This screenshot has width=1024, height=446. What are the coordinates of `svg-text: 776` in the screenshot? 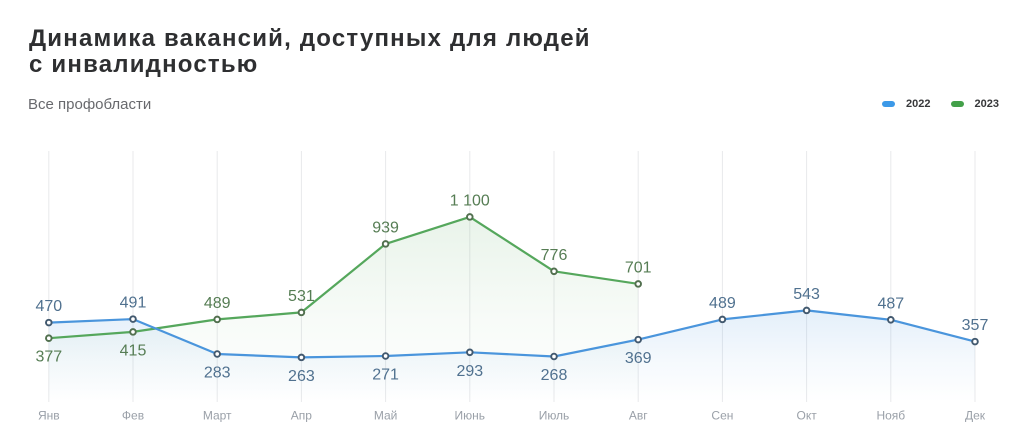 It's located at (554, 255).